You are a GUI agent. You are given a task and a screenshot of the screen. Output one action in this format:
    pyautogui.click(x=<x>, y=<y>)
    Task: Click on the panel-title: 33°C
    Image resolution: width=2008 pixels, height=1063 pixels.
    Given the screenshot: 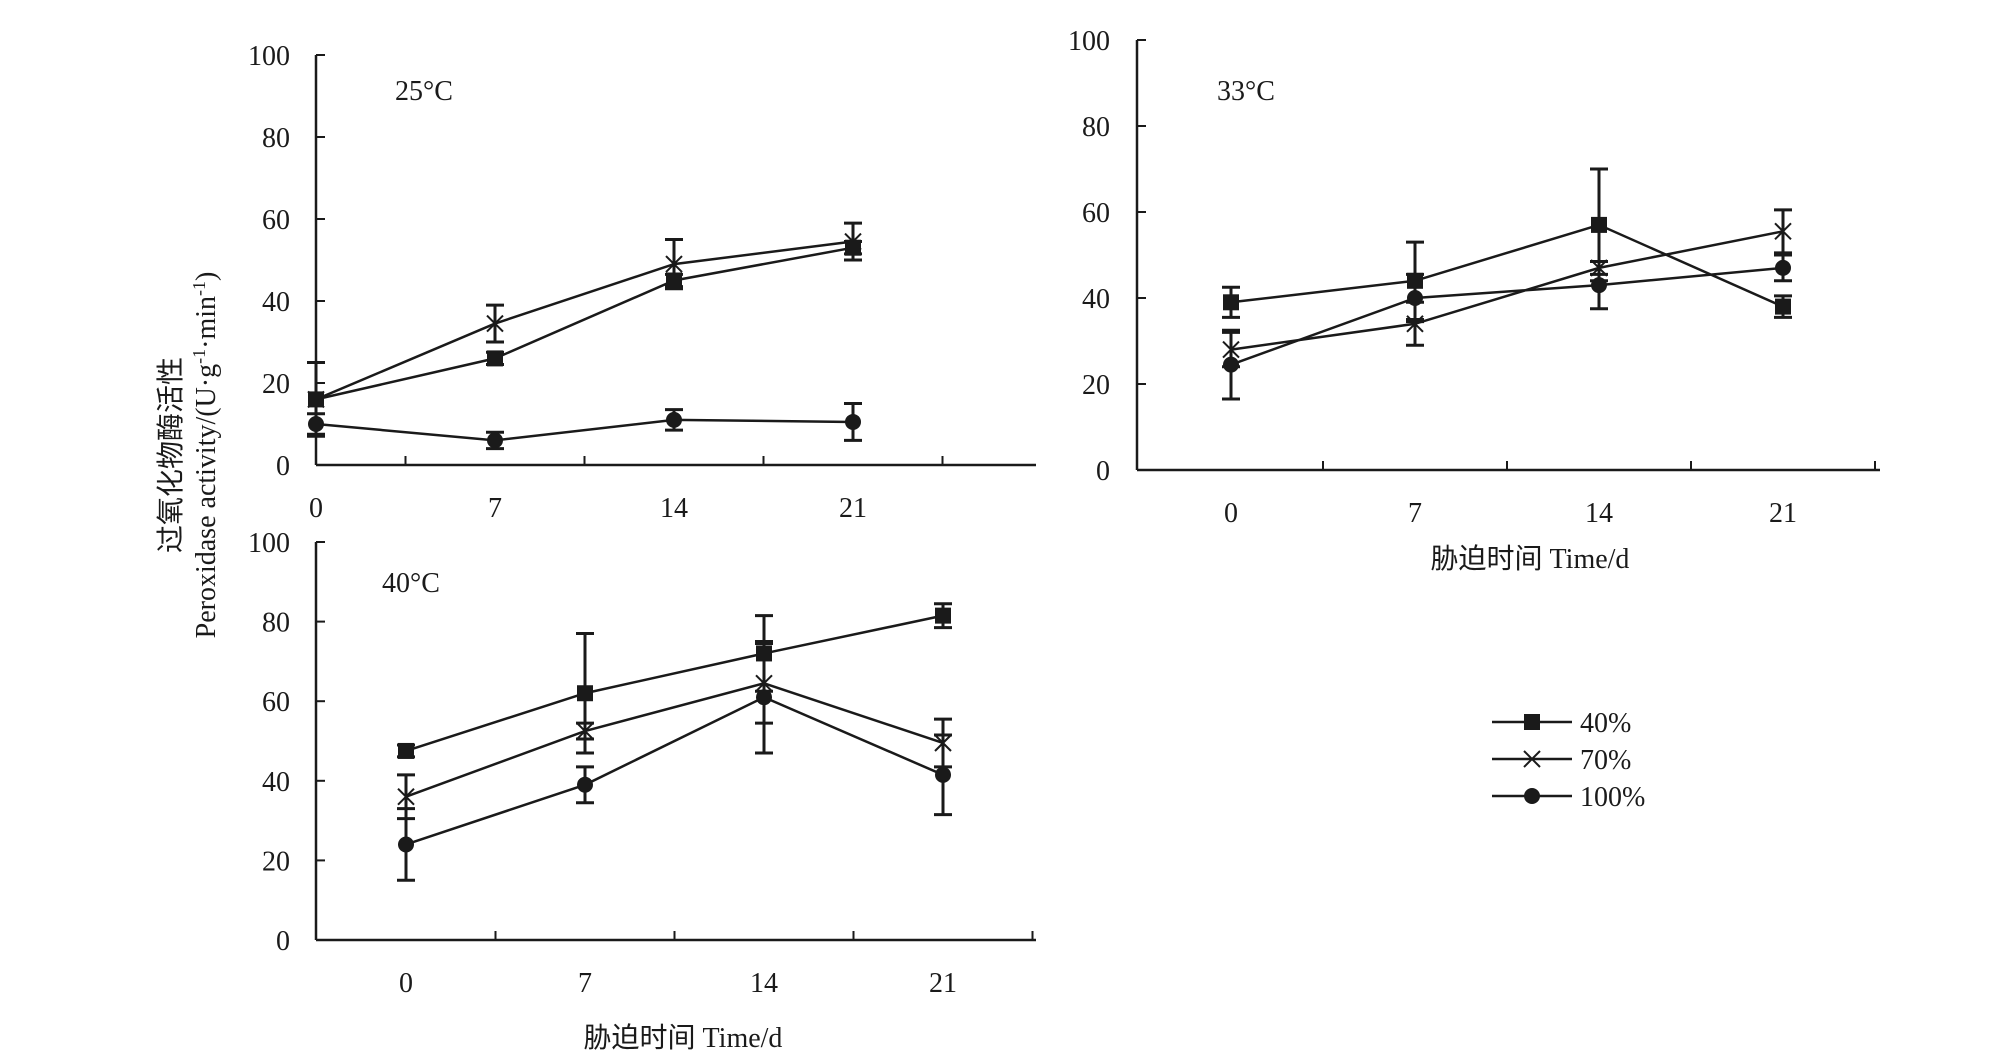 What is the action you would take?
    pyautogui.click(x=1246, y=91)
    